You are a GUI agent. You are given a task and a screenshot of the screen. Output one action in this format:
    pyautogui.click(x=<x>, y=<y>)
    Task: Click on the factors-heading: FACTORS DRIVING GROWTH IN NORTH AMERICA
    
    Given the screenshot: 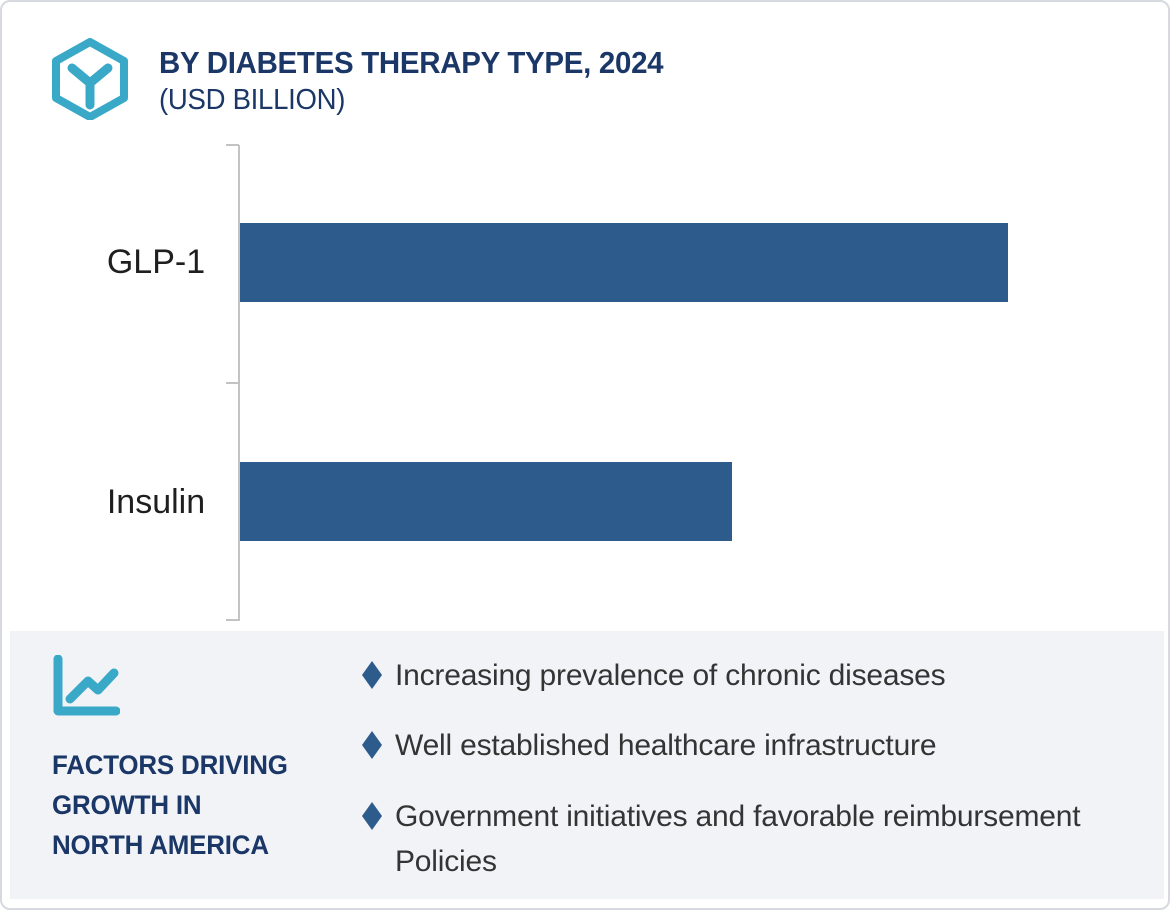 What is the action you would take?
    pyautogui.click(x=170, y=805)
    